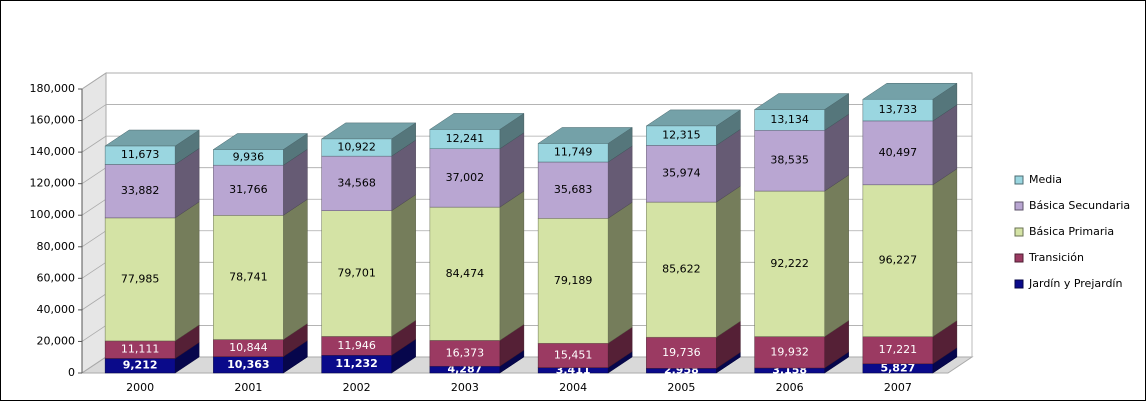 The height and width of the screenshot is (401, 1146). I want to click on data-label: 11,232, so click(356, 363).